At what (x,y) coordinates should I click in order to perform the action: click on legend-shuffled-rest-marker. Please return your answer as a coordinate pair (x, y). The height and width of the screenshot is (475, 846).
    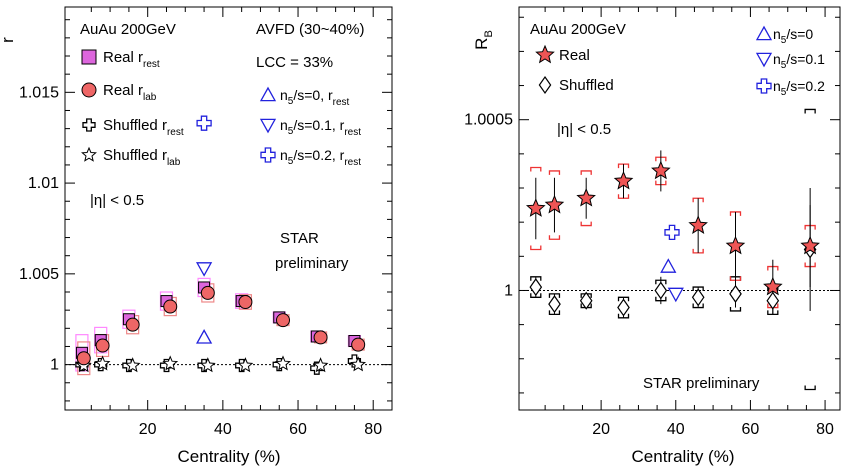
    Looking at the image, I should click on (89, 125).